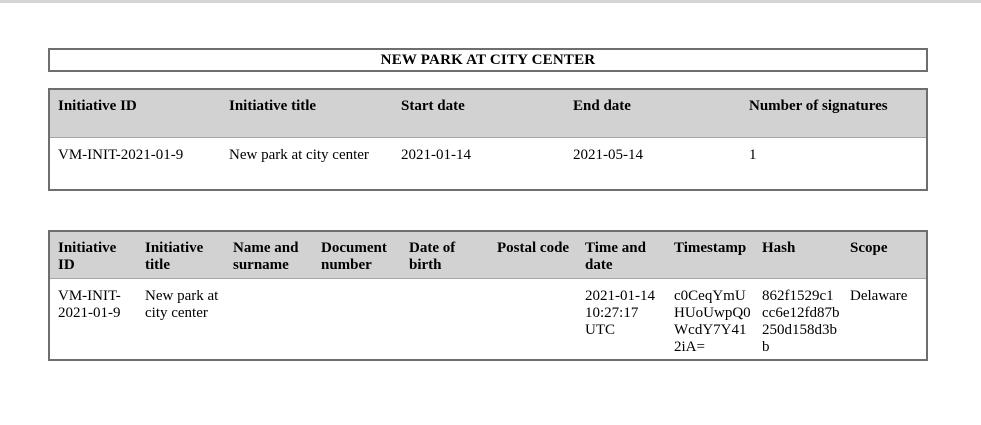  I want to click on summary-cell-initiative-title: New park at city center, so click(307, 163).